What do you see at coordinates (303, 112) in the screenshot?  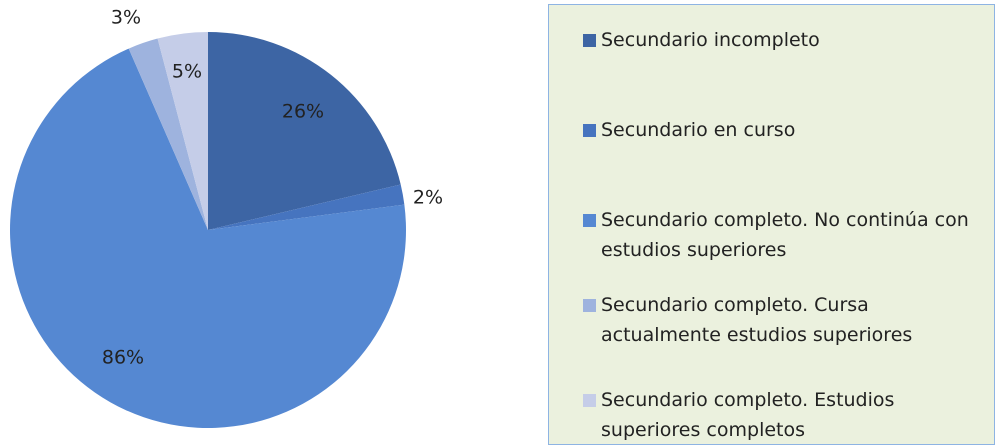 I see `data-label: 26%` at bounding box center [303, 112].